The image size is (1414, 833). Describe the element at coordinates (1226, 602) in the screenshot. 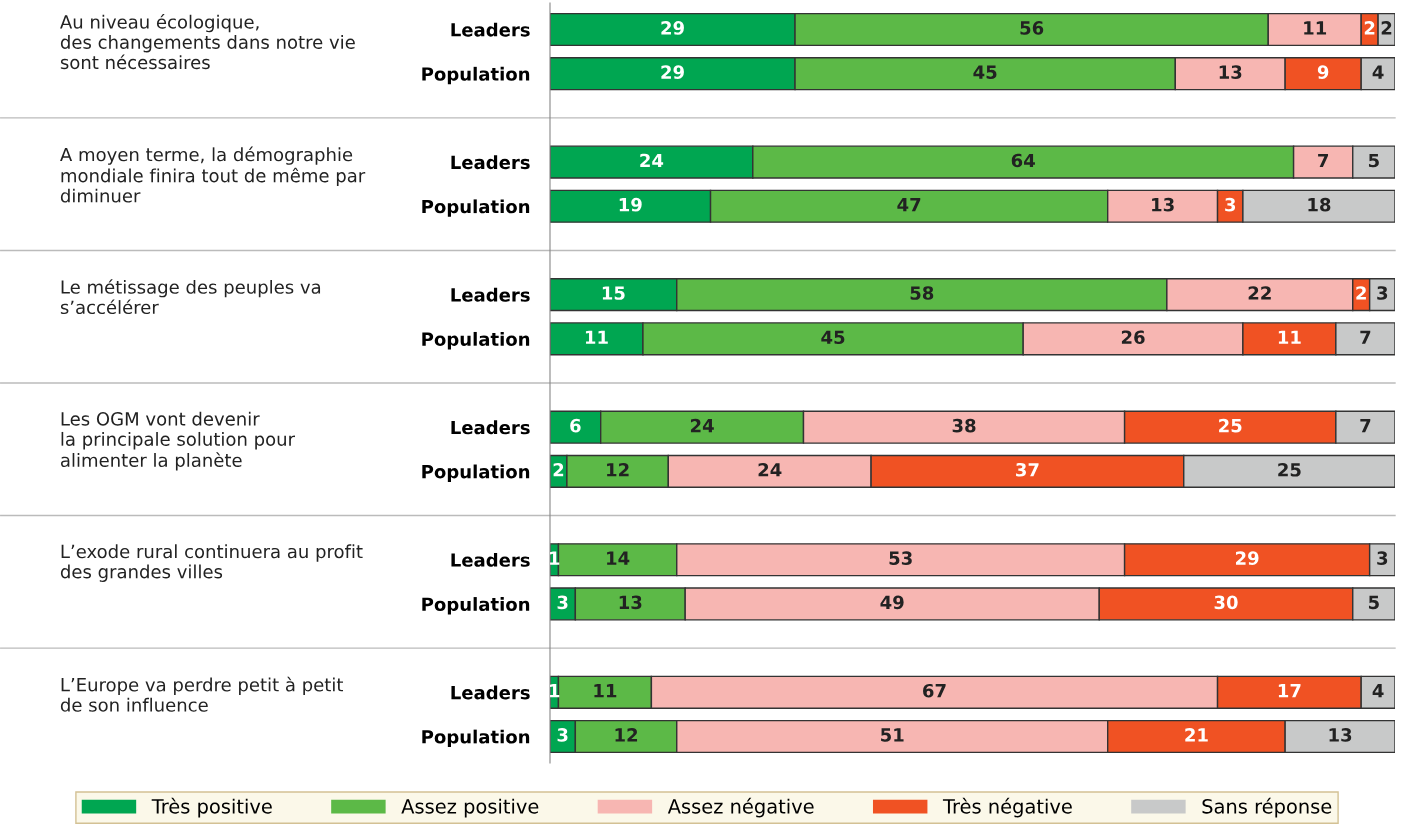

I see `data-label: 30` at that location.